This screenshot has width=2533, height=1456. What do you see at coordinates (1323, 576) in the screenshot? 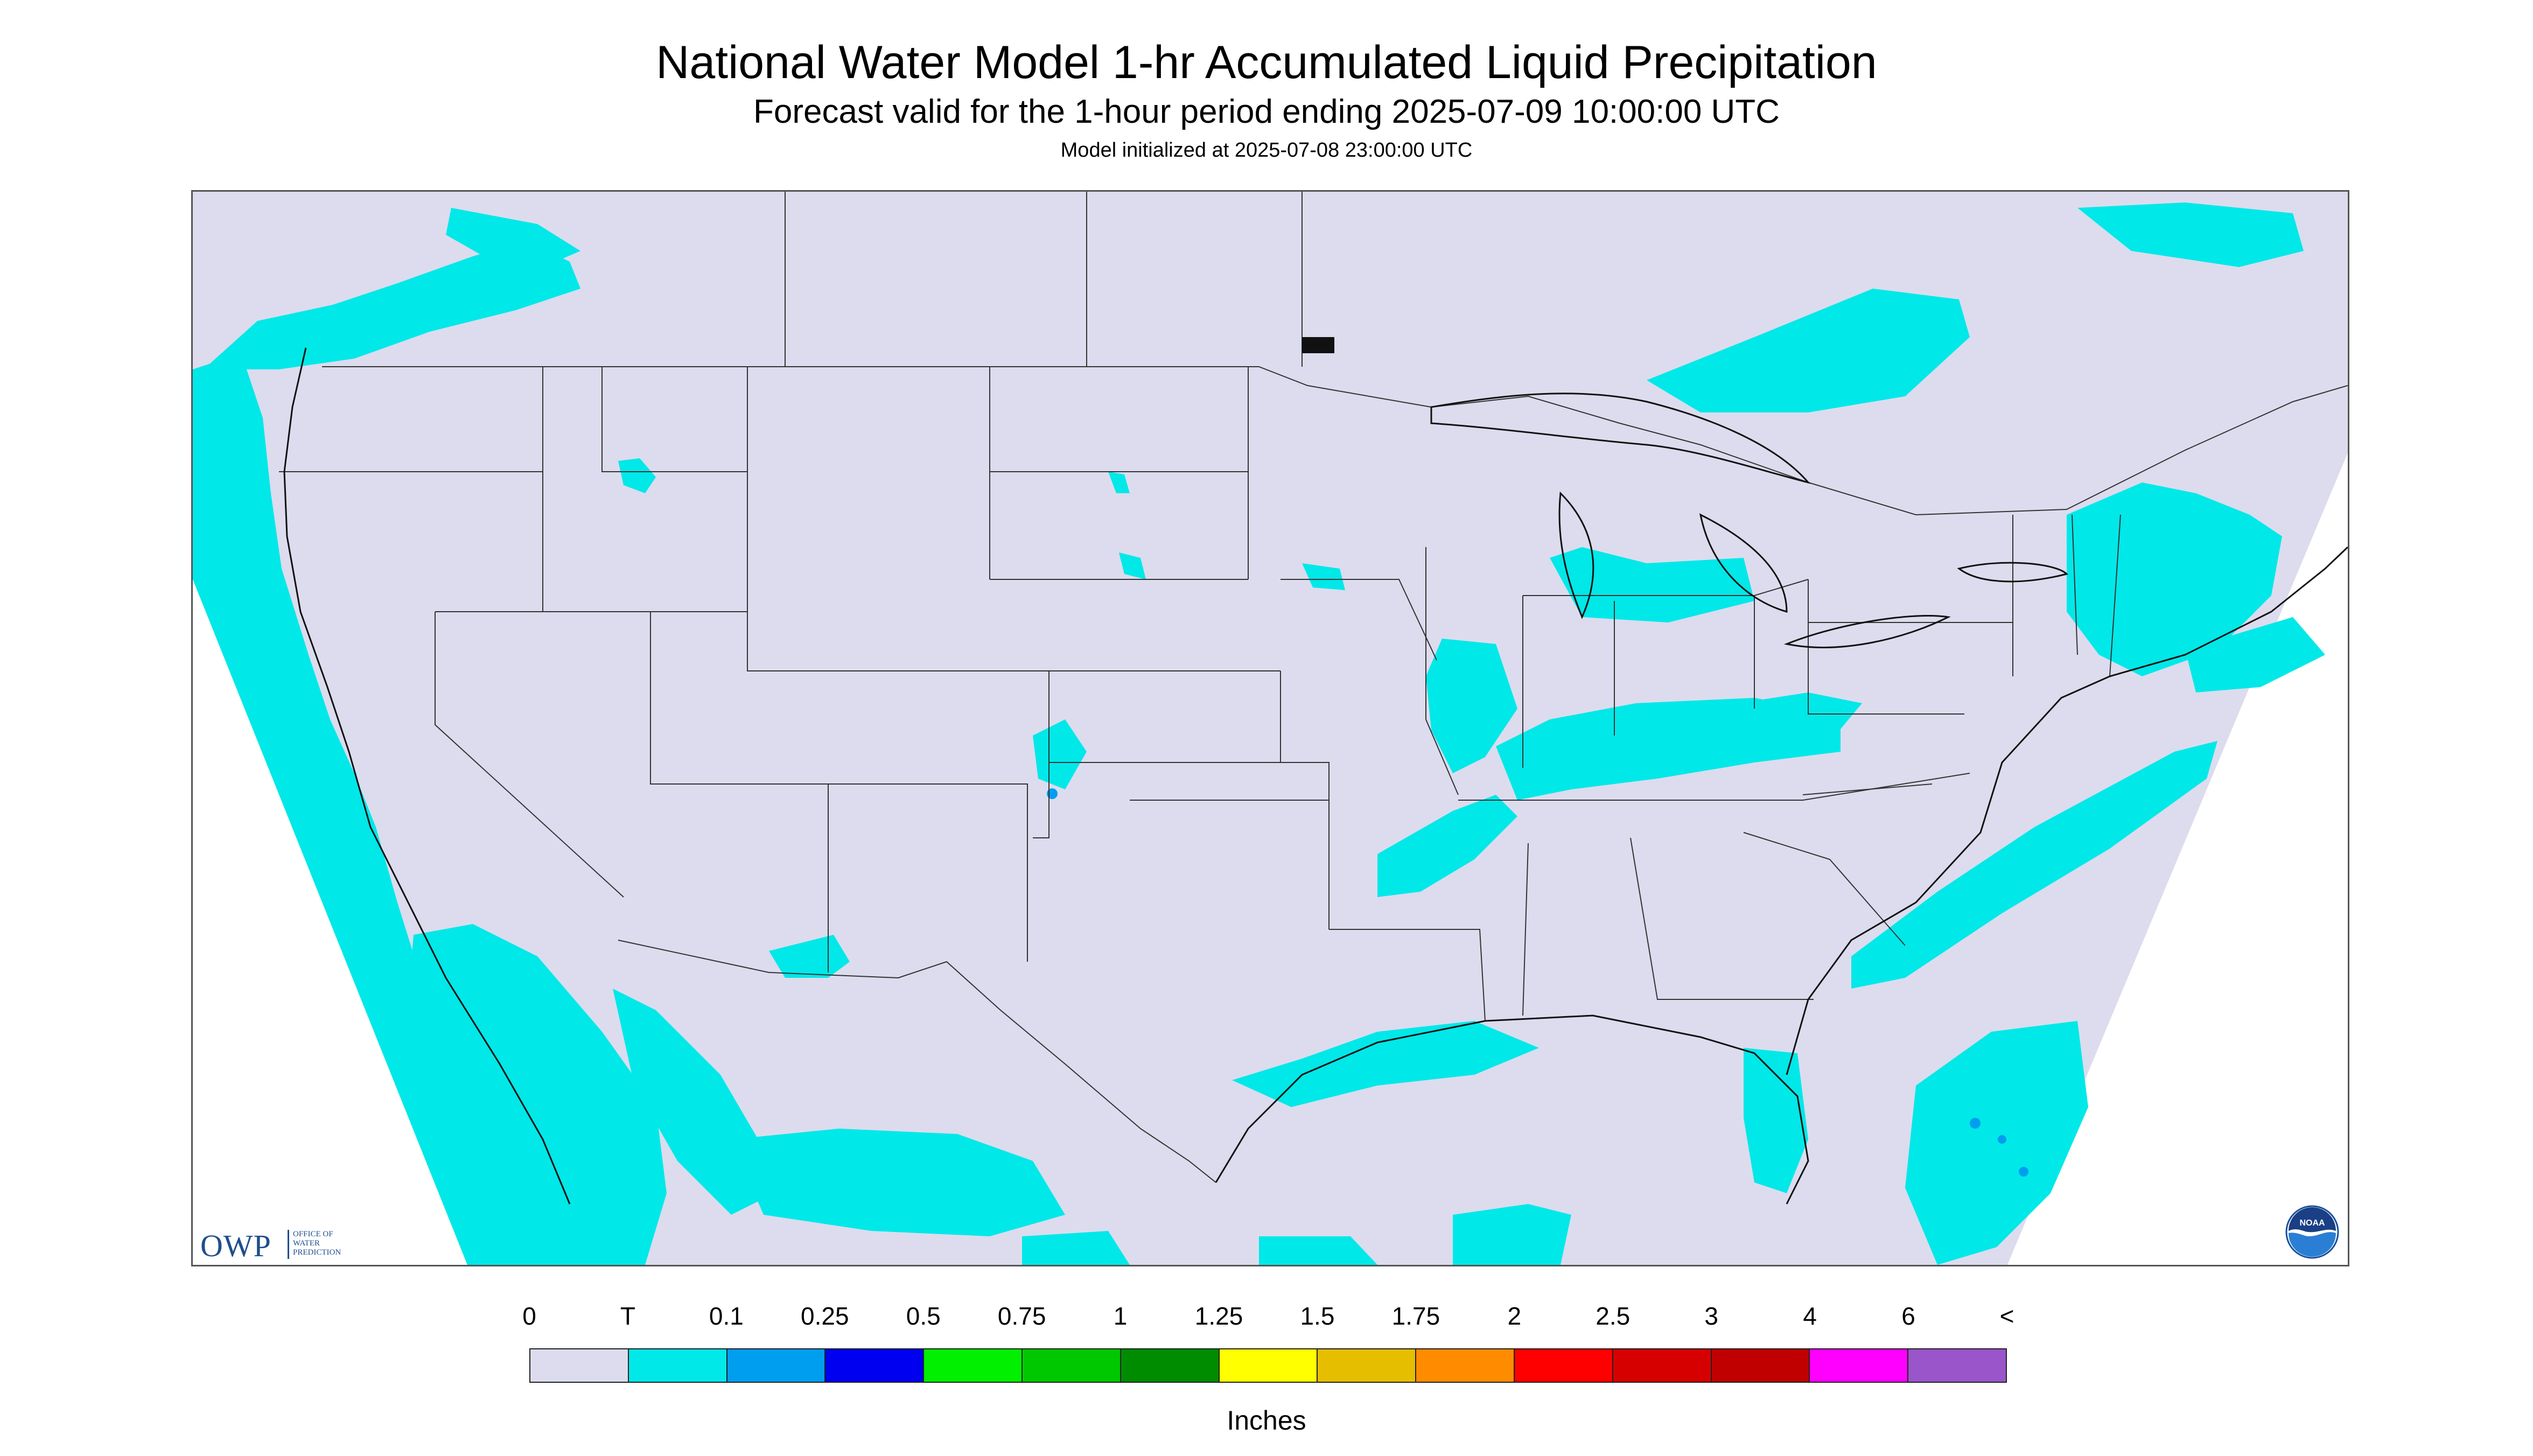
I see `precip-wisconsin` at bounding box center [1323, 576].